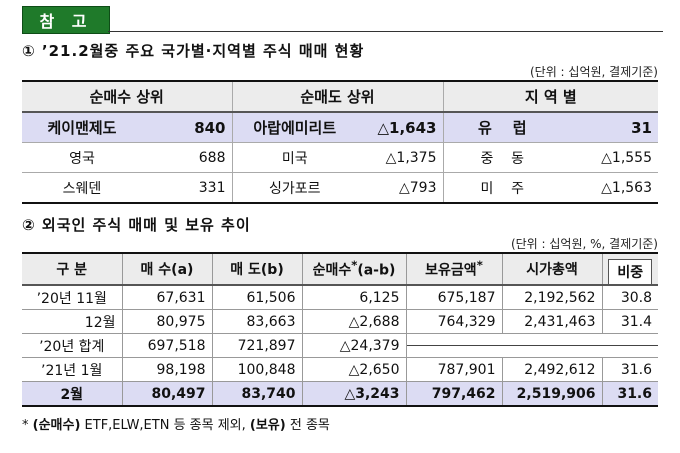  Describe the element at coordinates (167, 269) in the screenshot. I see `header-buy: 매 수(a)` at that location.